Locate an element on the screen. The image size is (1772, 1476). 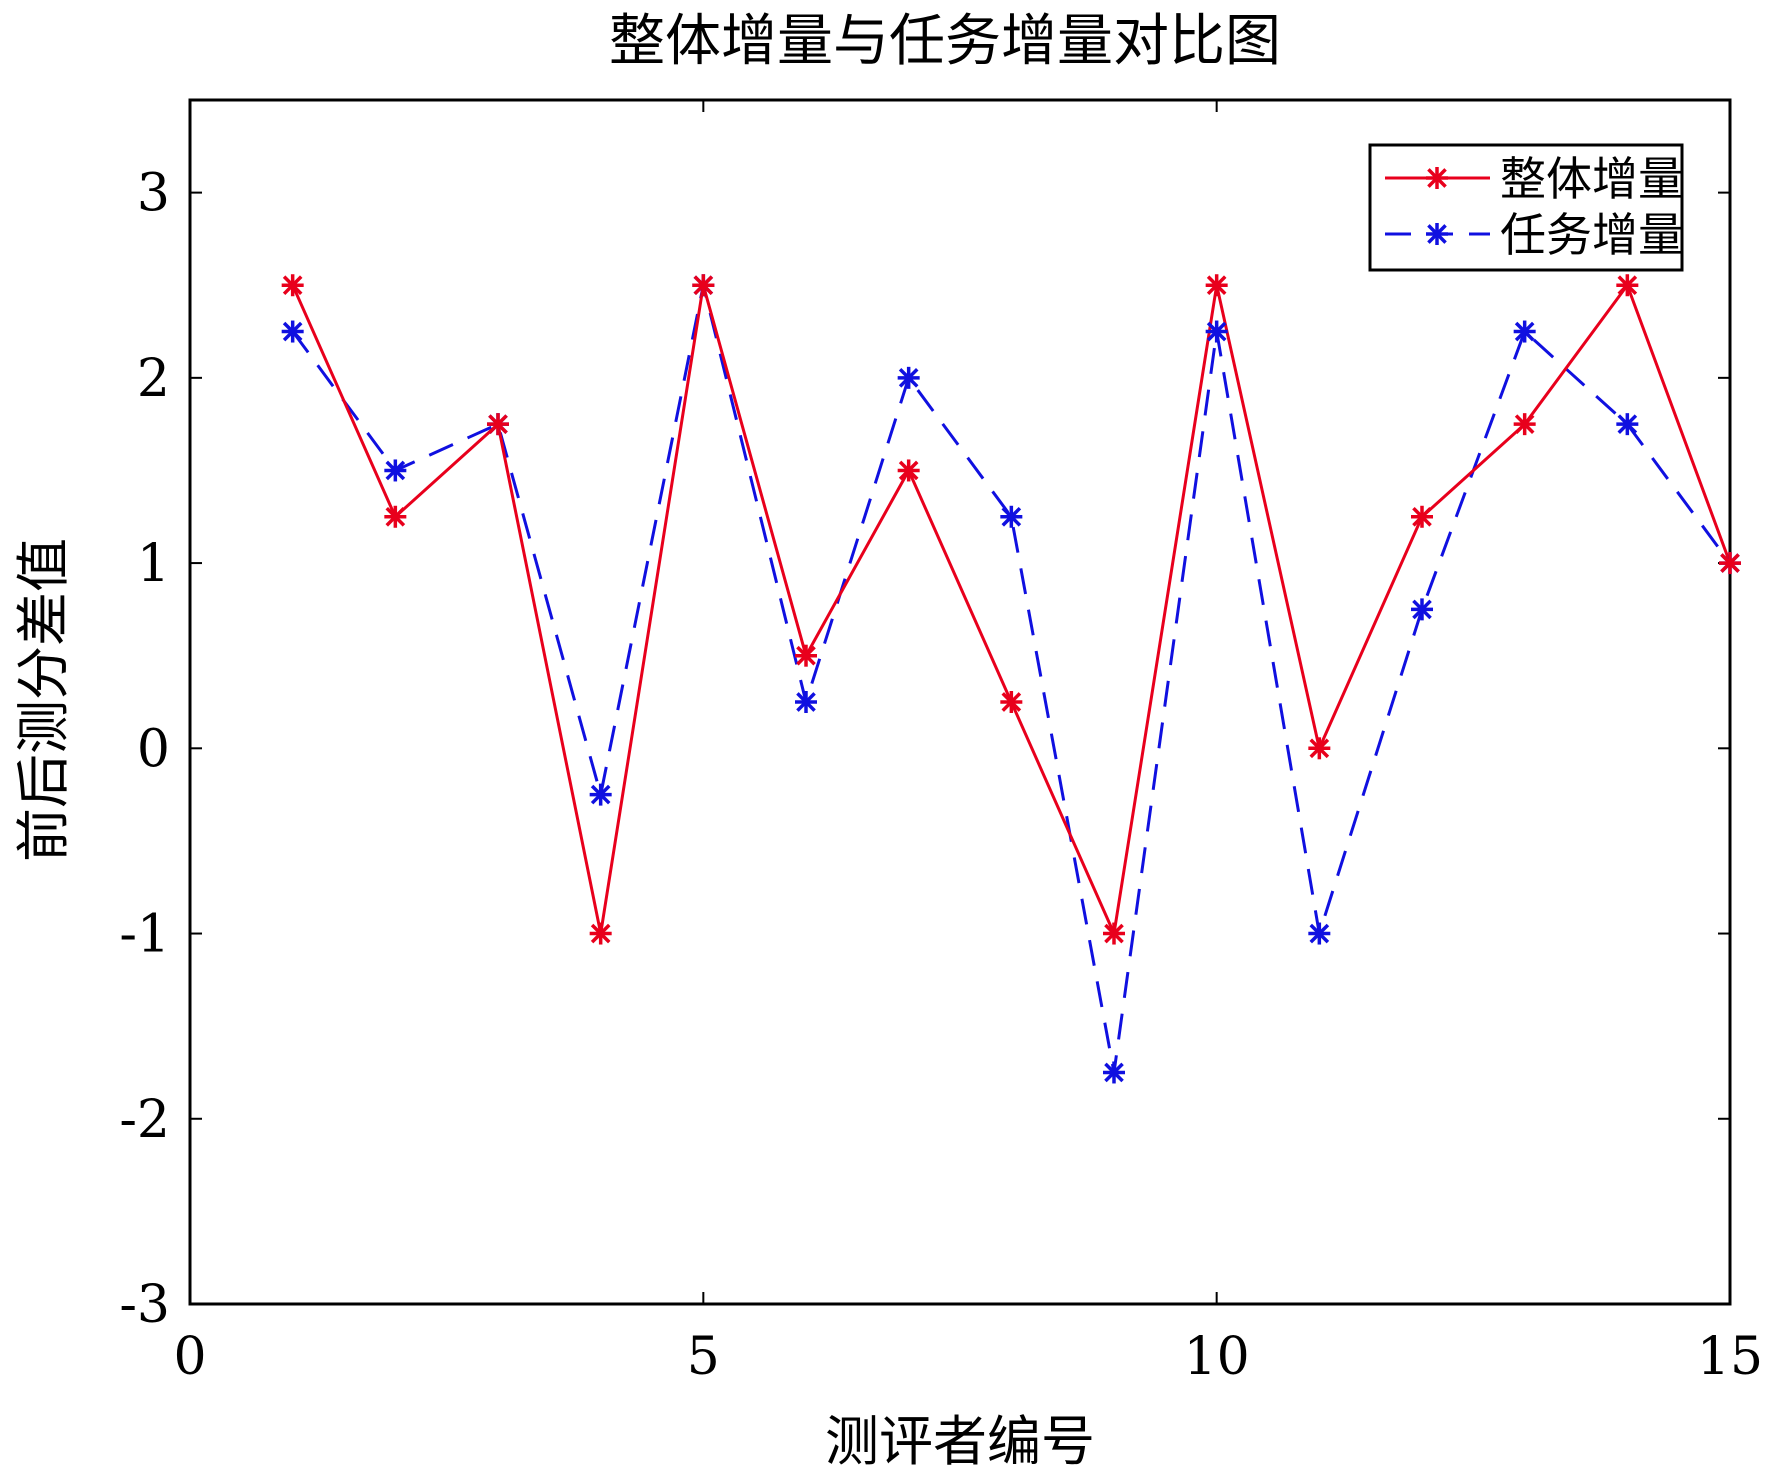
y-tick-label--2: -2 is located at coordinates (144, 1120).